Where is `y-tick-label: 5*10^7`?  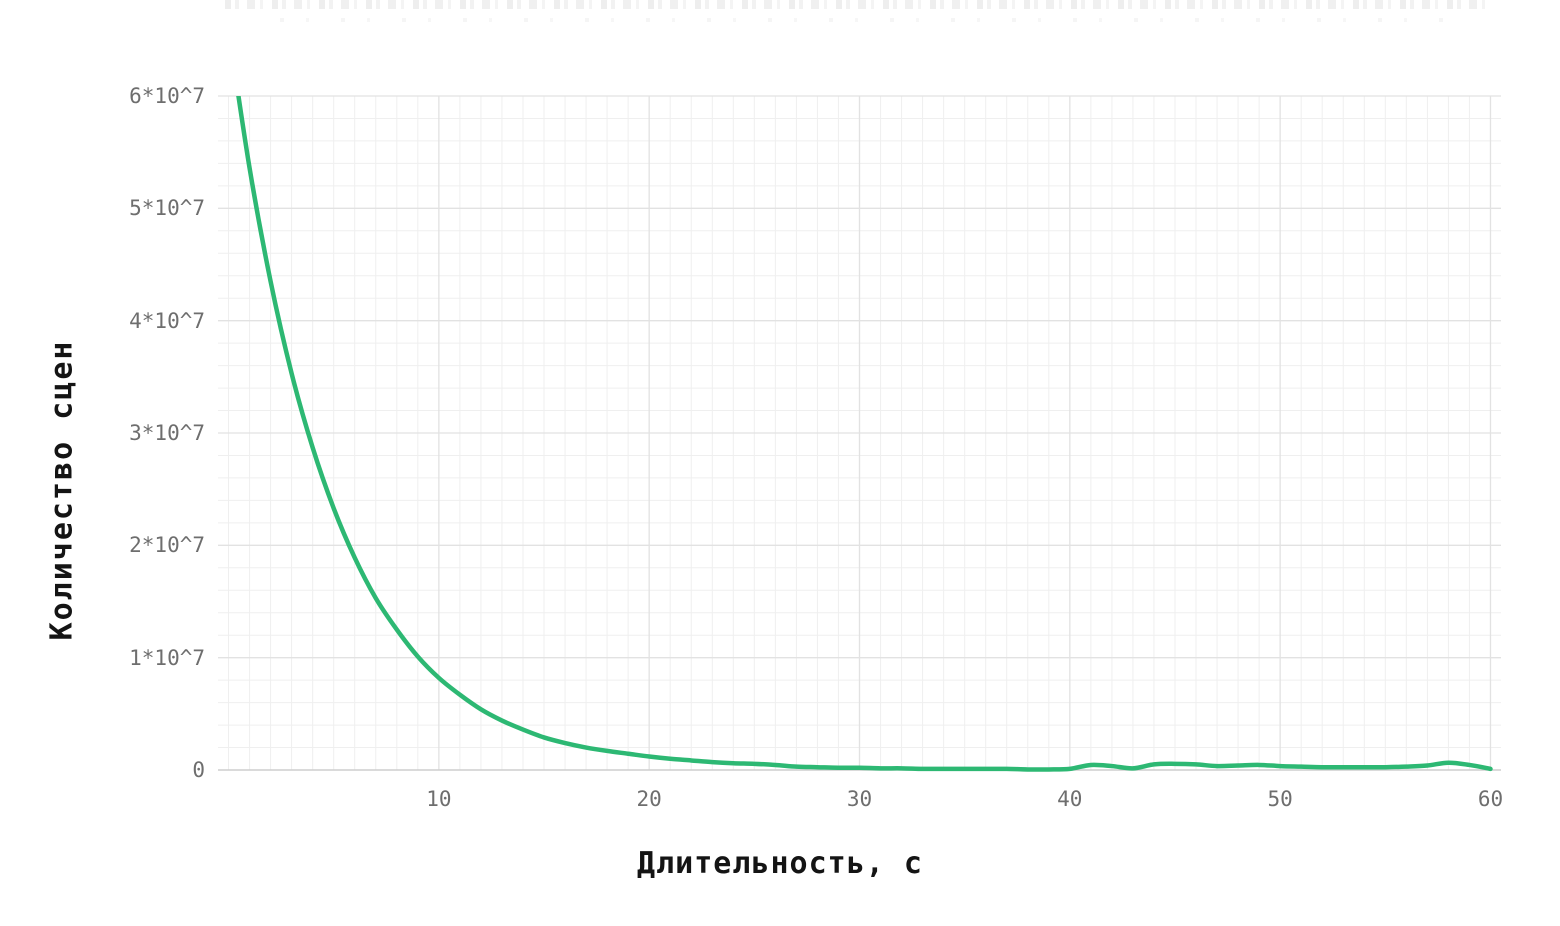
y-tick-label: 5*10^7 is located at coordinates (167, 208).